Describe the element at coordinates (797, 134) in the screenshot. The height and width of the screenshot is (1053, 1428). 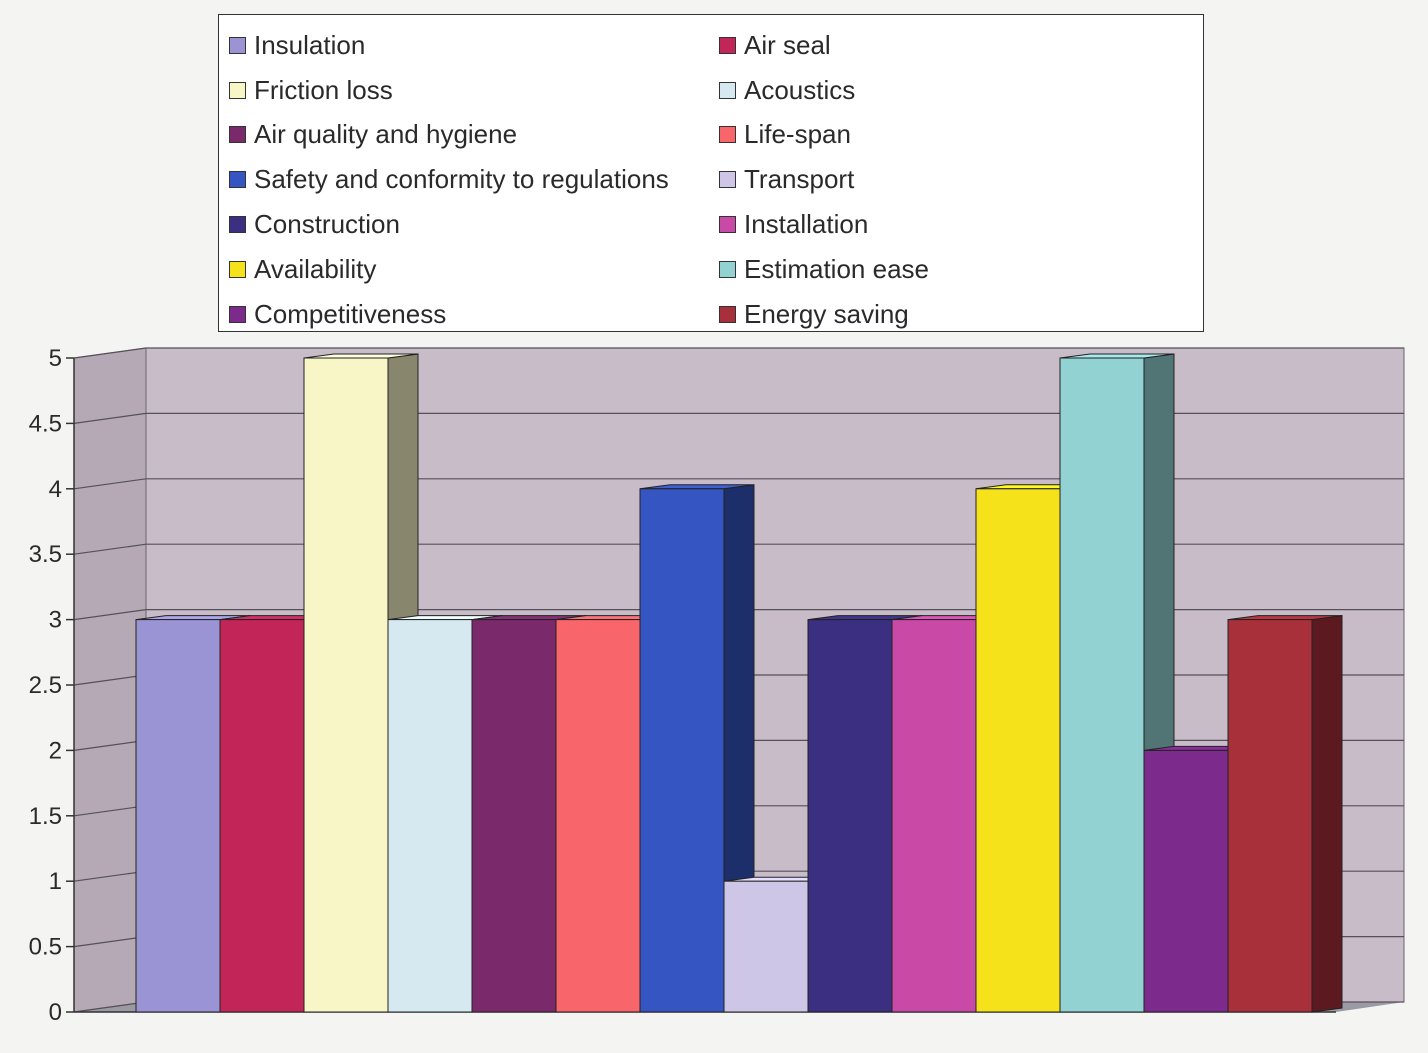
I see `legend-label: Life-span` at that location.